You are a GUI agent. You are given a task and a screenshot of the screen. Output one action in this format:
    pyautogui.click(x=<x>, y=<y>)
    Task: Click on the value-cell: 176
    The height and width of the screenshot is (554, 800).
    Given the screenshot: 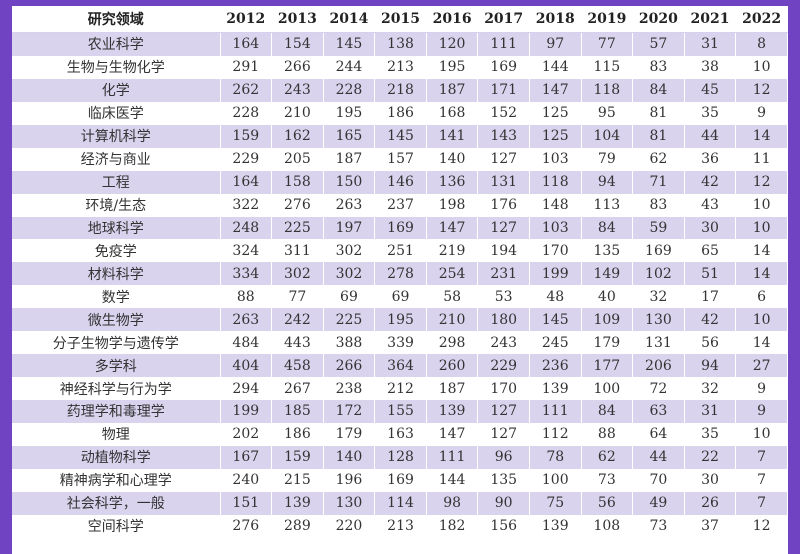 What is the action you would take?
    pyautogui.click(x=503, y=205)
    